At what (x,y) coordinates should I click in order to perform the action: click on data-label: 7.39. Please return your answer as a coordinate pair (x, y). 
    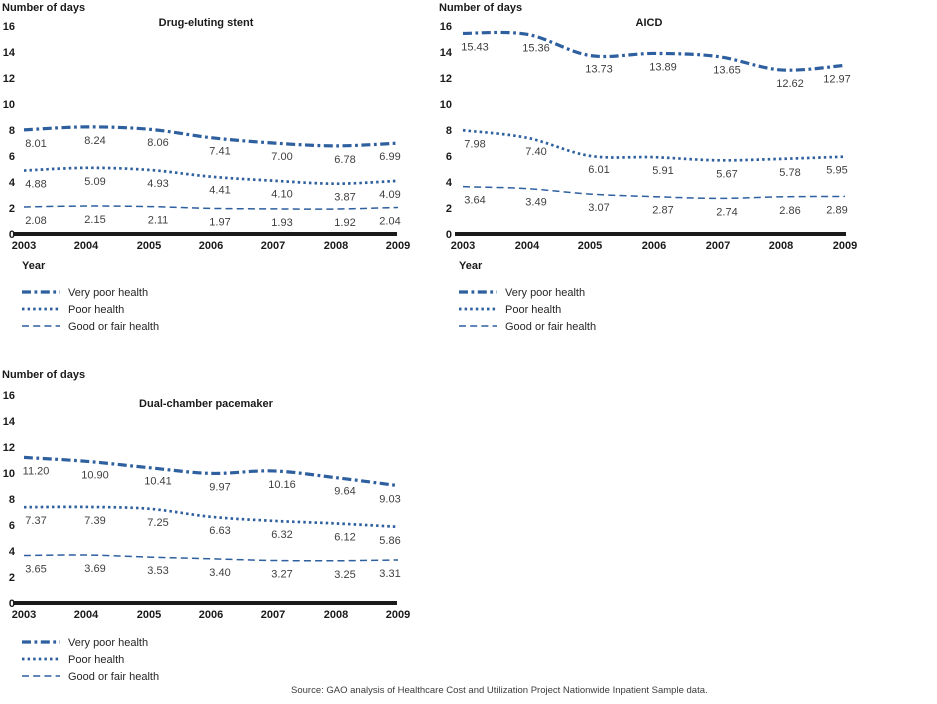
    Looking at the image, I should click on (94, 521).